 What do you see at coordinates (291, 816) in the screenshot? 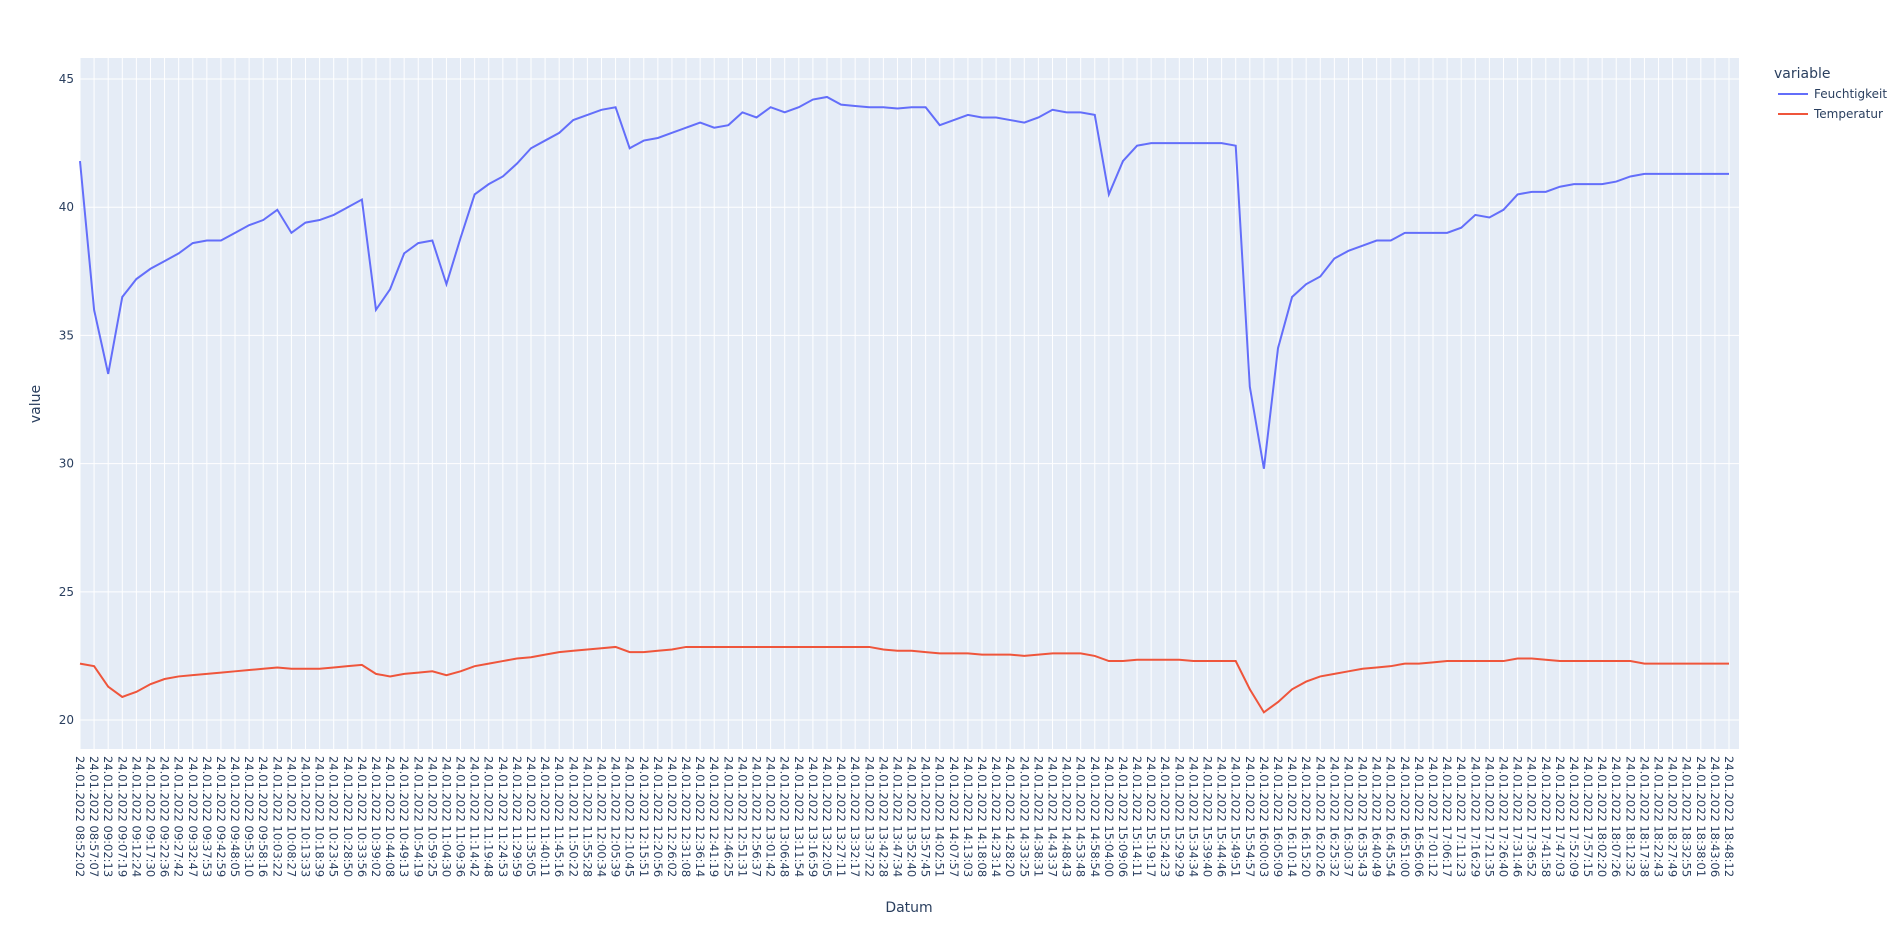
I see `x-tick-label: 24.01.2022 10:08:27` at bounding box center [291, 816].